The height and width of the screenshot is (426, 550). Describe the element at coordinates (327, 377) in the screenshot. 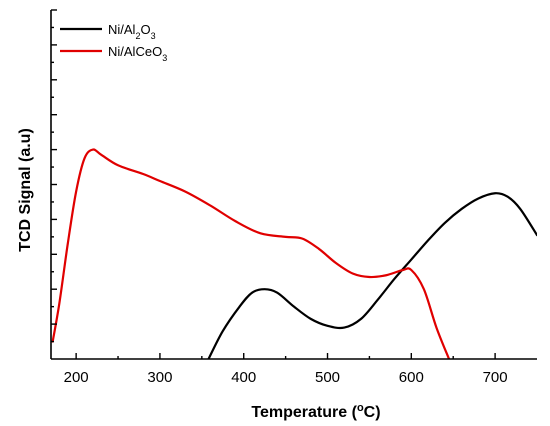

I see `x-tick-label: 500` at that location.